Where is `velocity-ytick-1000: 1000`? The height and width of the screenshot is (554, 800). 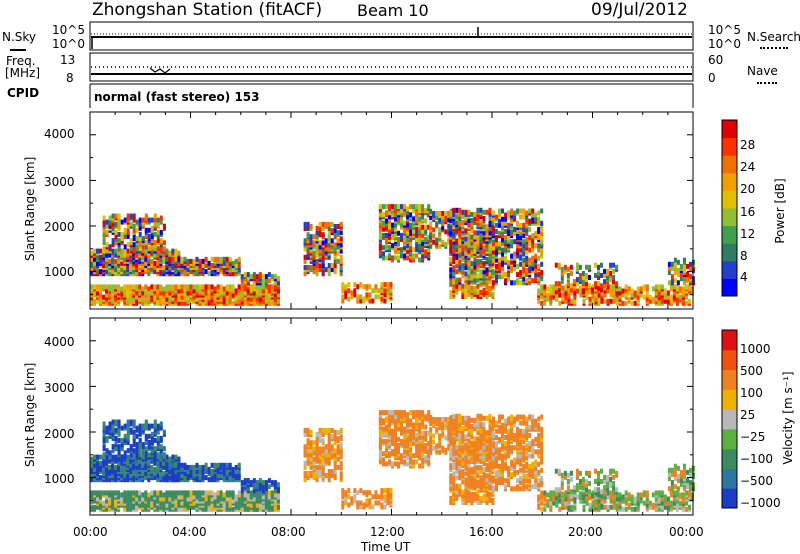
velocity-ytick-1000: 1000 is located at coordinates (59, 479).